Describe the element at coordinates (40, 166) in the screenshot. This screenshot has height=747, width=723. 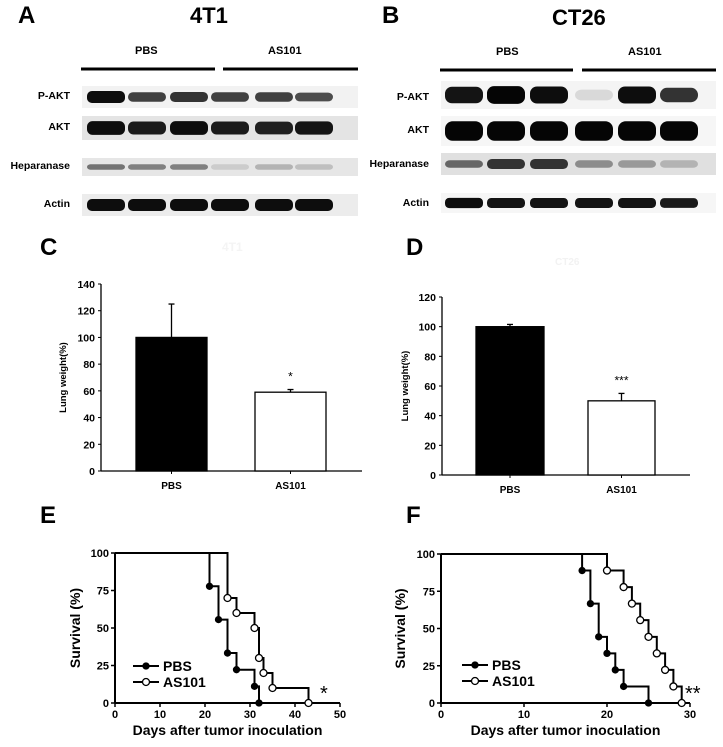
I see `row-label-heparanase-a: Heparanase` at that location.